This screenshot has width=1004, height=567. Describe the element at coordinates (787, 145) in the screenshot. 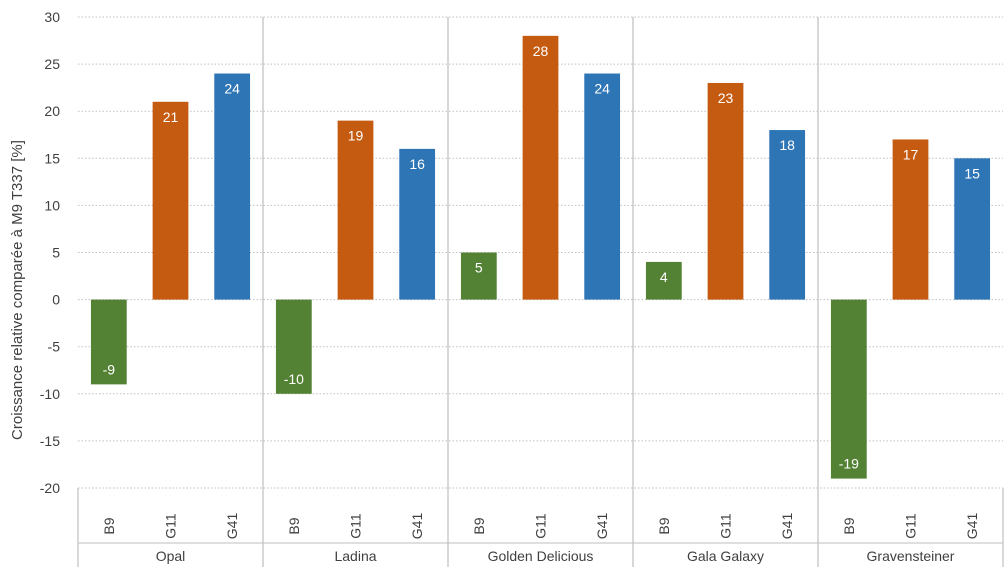

I see `data-label: 18` at that location.